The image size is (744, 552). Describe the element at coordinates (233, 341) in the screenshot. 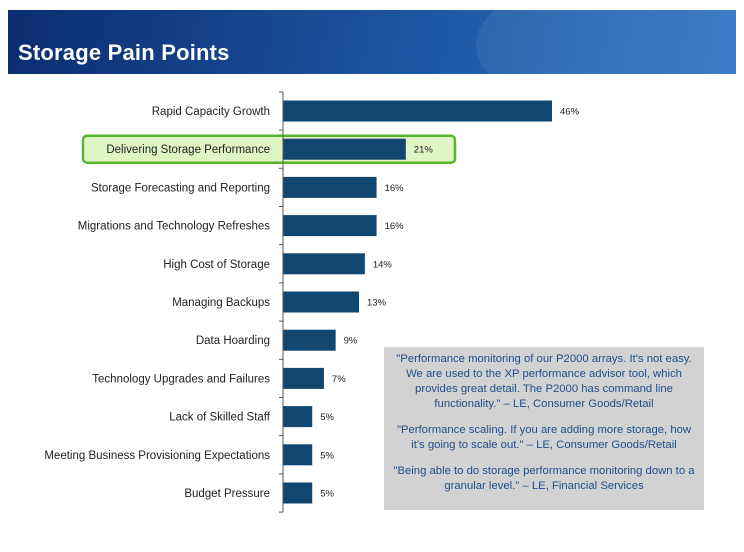

I see `category-label-7: Data Hoarding` at that location.